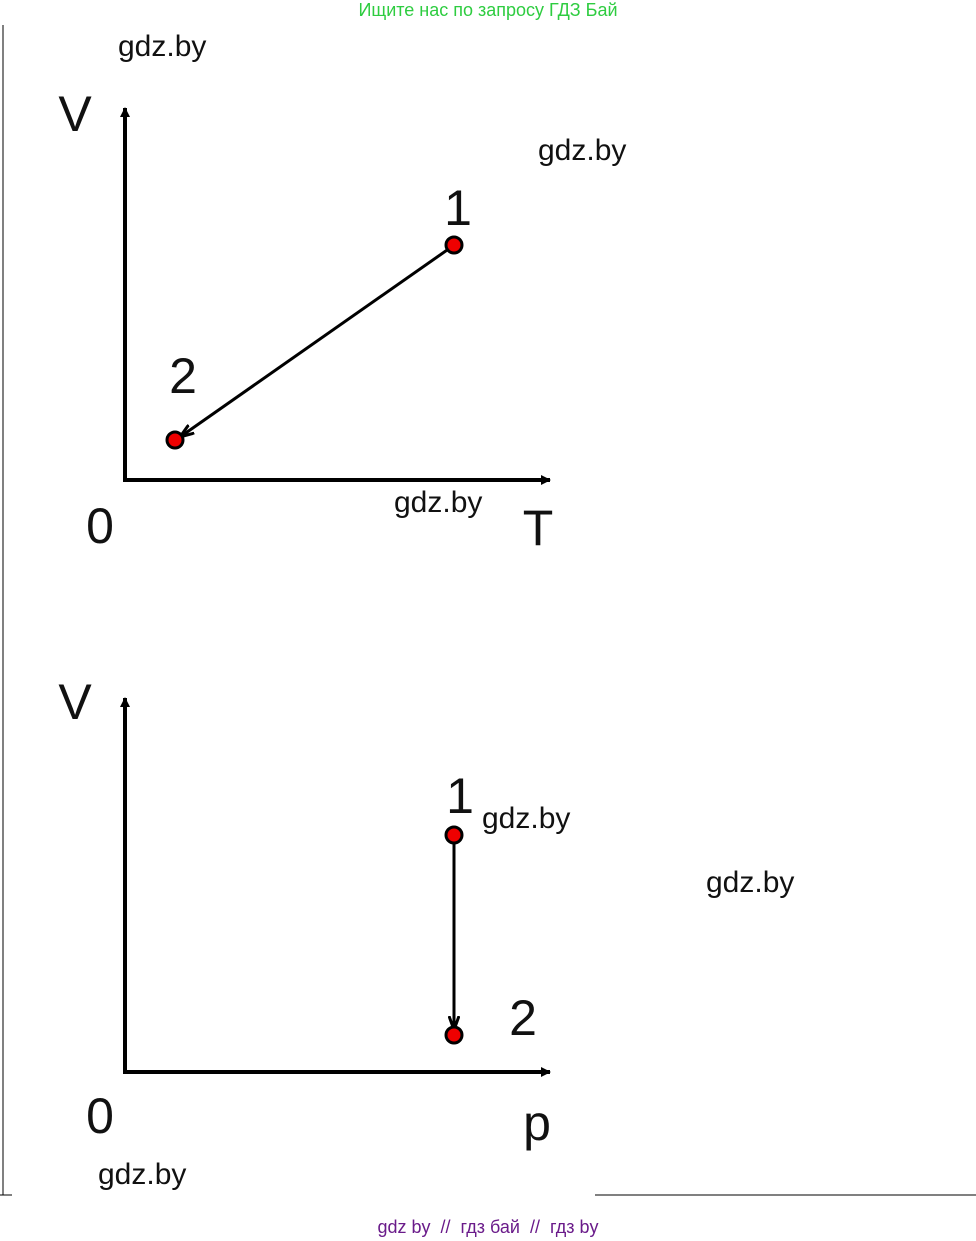 This screenshot has height=1241, width=976. I want to click on footer: gdz by // гдз бай // гдз by, so click(487, 1227).